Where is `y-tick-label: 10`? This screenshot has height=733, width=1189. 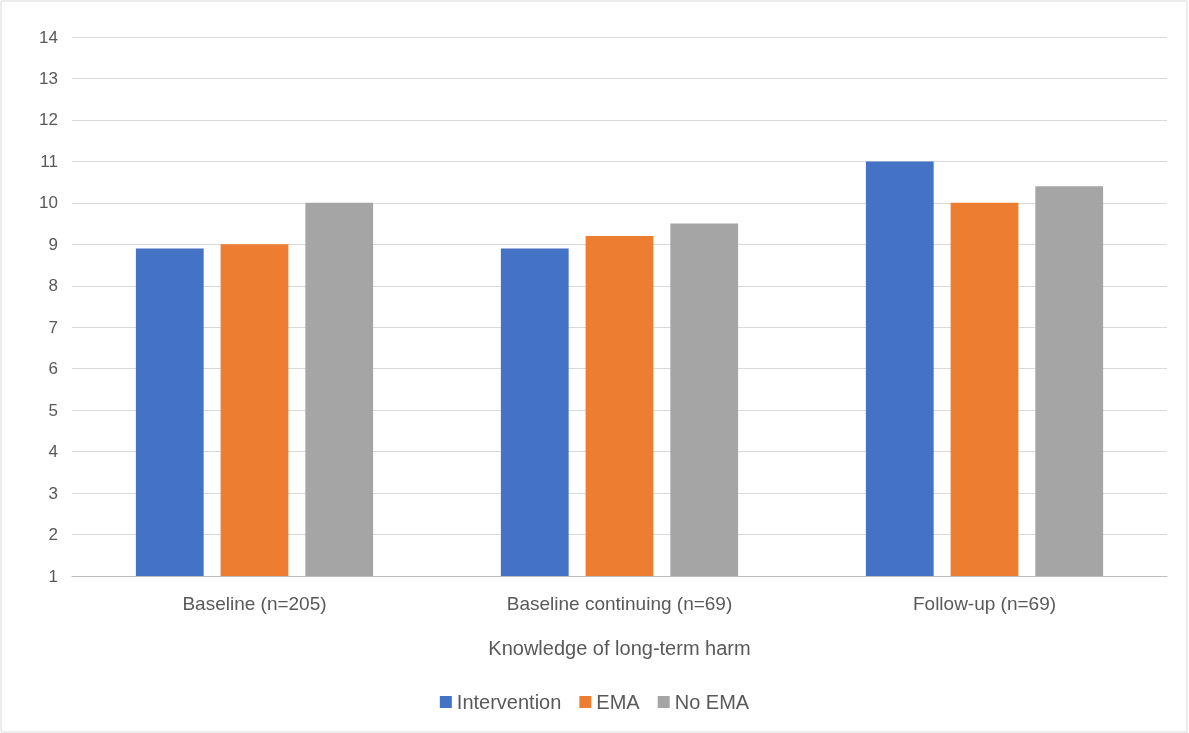 y-tick-label: 10 is located at coordinates (48, 203).